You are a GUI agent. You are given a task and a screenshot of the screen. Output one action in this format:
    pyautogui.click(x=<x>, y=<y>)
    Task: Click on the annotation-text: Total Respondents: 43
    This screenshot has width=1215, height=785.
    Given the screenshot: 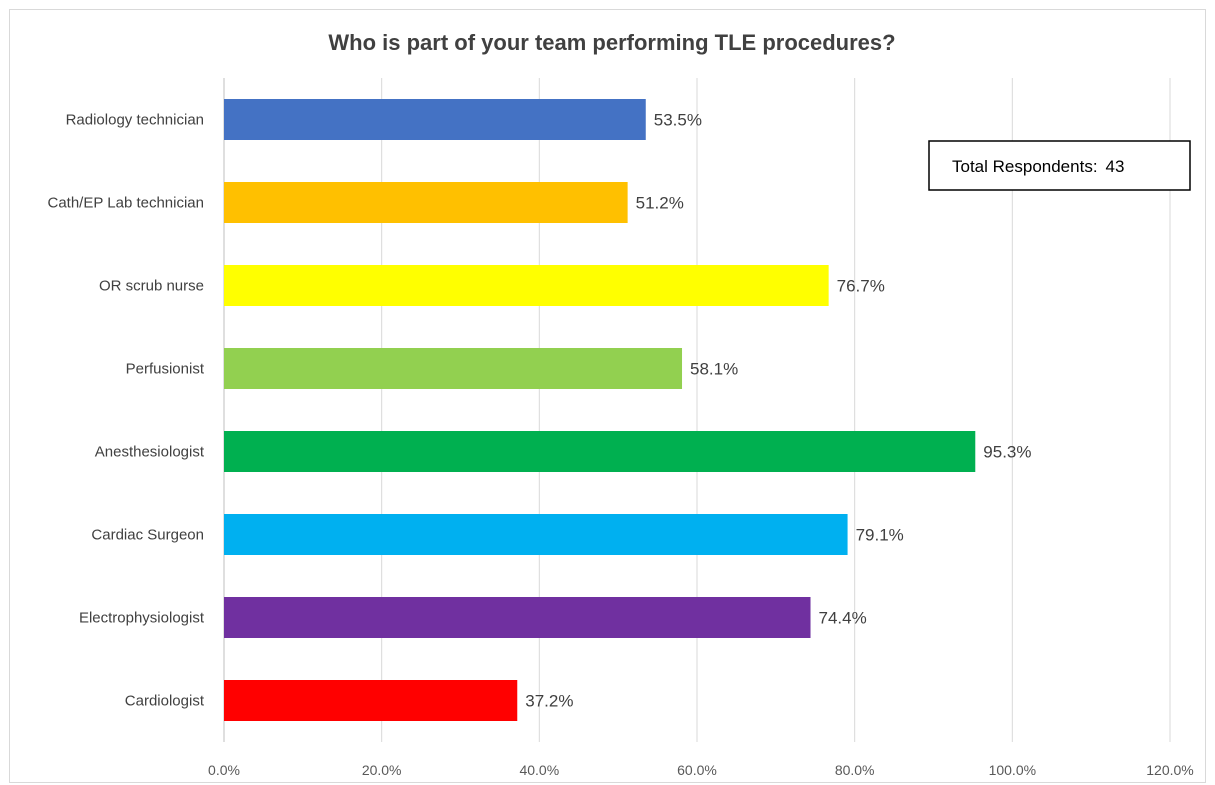 What is the action you would take?
    pyautogui.click(x=1038, y=166)
    